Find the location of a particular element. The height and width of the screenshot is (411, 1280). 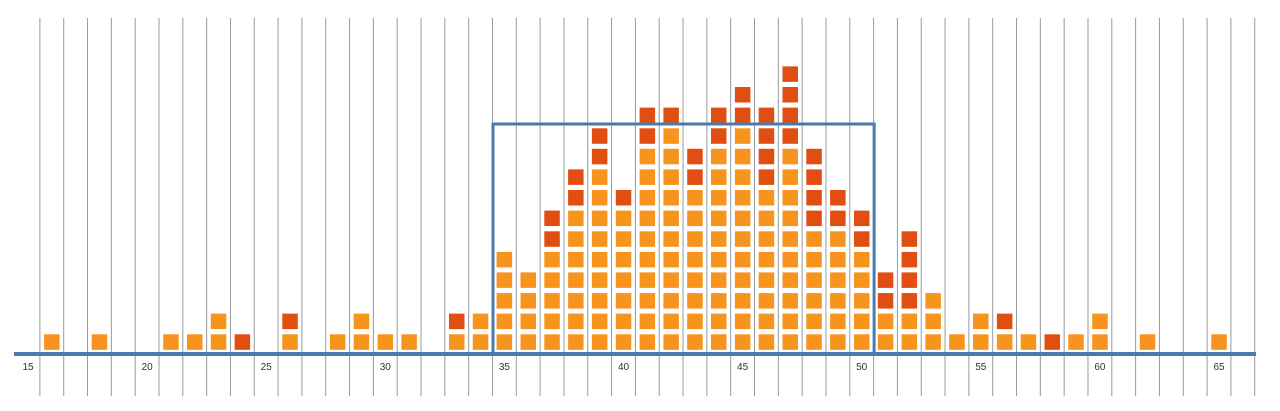

x-axis-ticks: 15 20 25 30 35 40 45 50 55 60 65 is located at coordinates (623, 367).